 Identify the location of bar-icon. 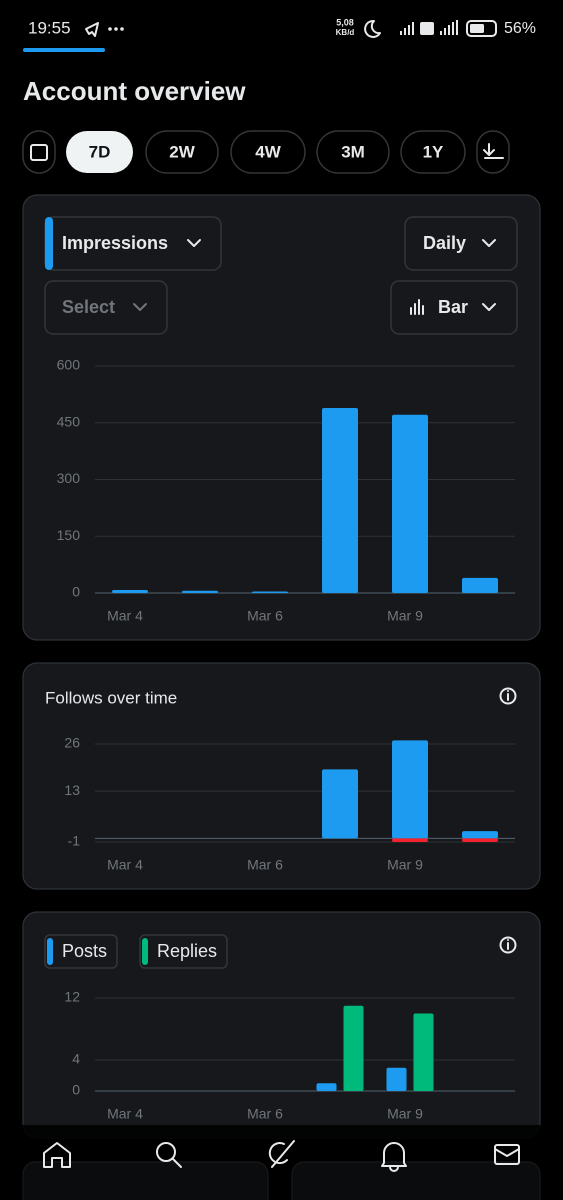
(417, 307).